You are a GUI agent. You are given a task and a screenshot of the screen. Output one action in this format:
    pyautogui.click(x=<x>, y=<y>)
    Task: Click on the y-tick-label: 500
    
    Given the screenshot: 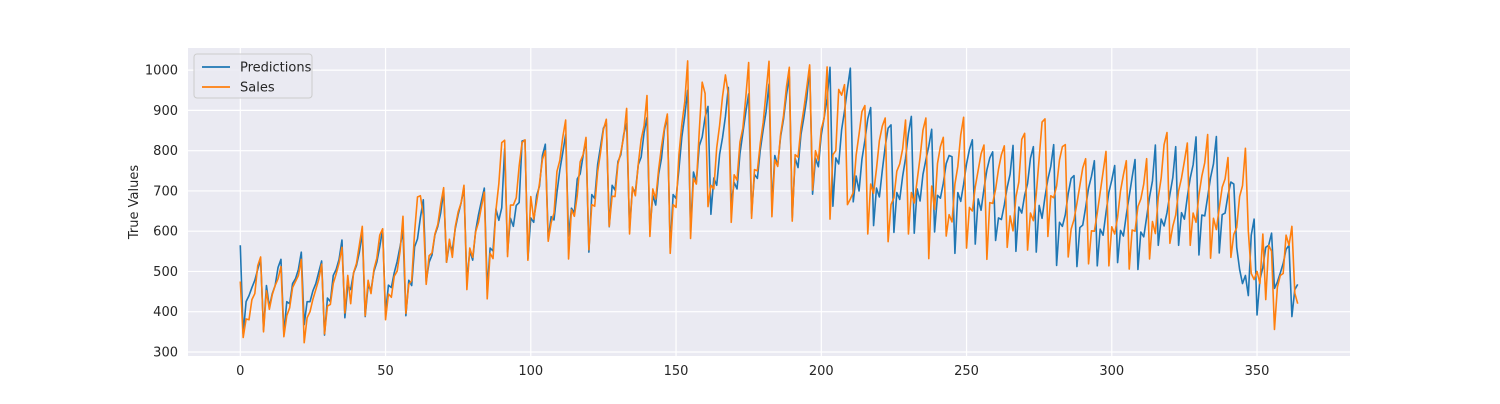 What is the action you would take?
    pyautogui.click(x=165, y=272)
    